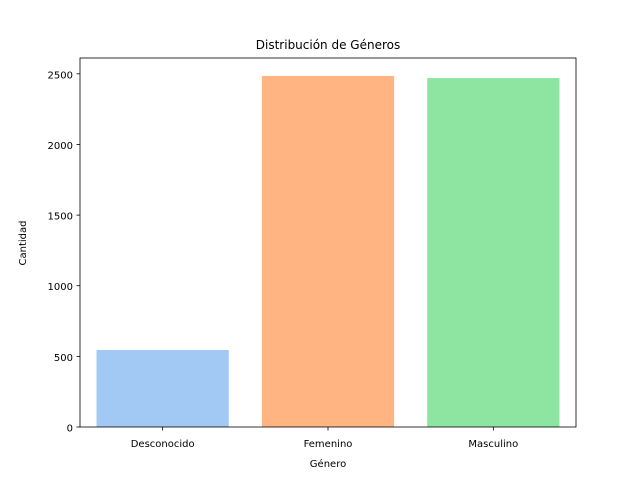 This screenshot has width=640, height=484. What do you see at coordinates (63, 358) in the screenshot?
I see `y-tick-label: 500` at bounding box center [63, 358].